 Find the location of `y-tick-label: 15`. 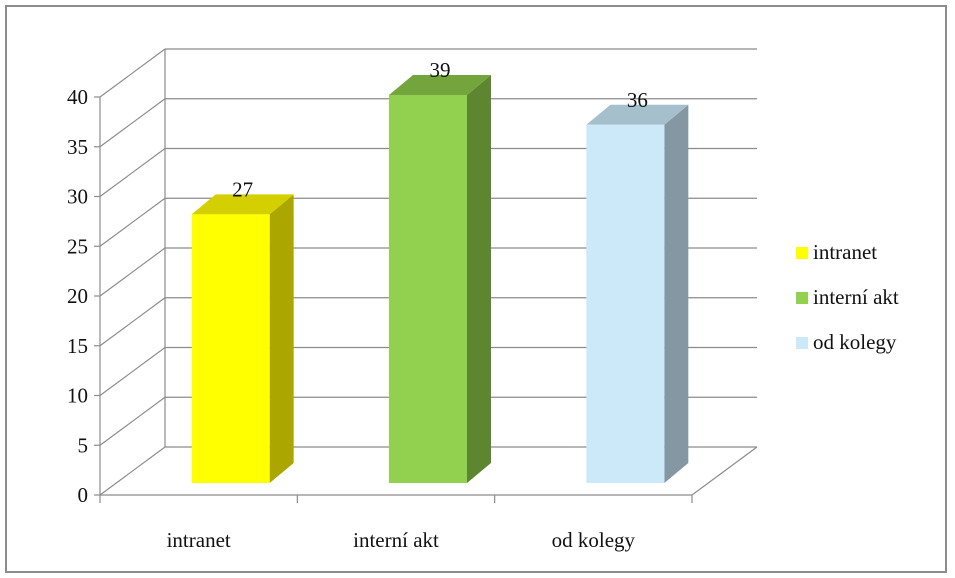

y-tick-label: 15 is located at coordinates (77, 346).